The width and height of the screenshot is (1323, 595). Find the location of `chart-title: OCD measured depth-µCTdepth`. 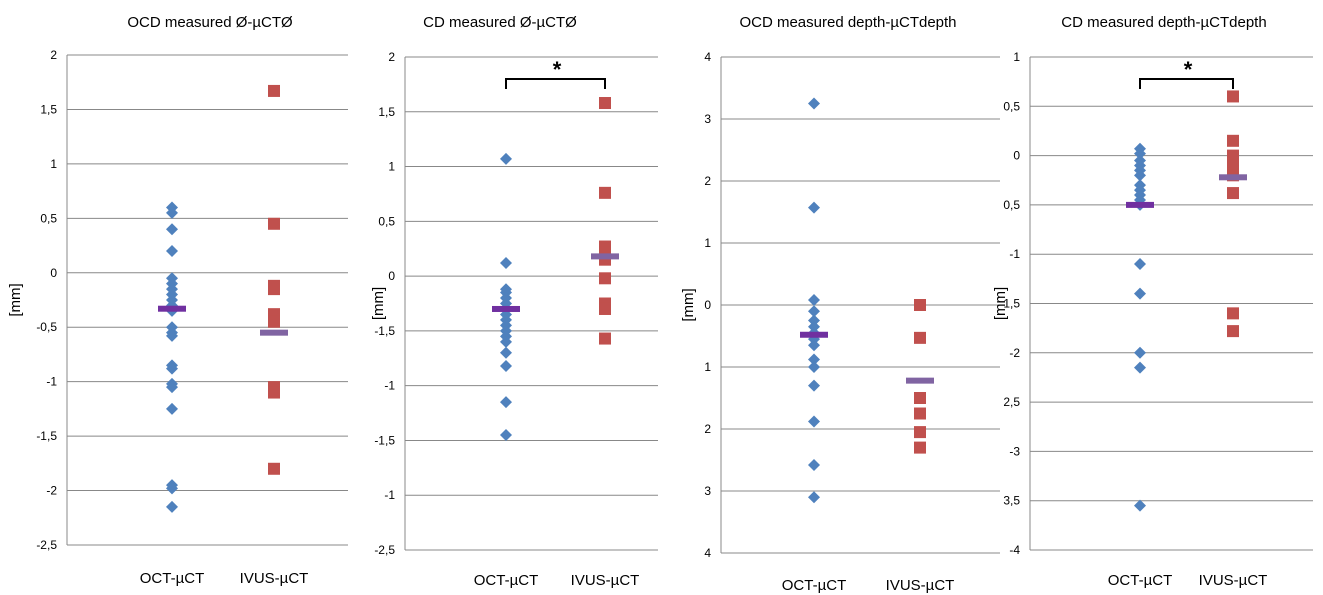

chart-title: OCD measured depth-µCTdepth is located at coordinates (847, 22).